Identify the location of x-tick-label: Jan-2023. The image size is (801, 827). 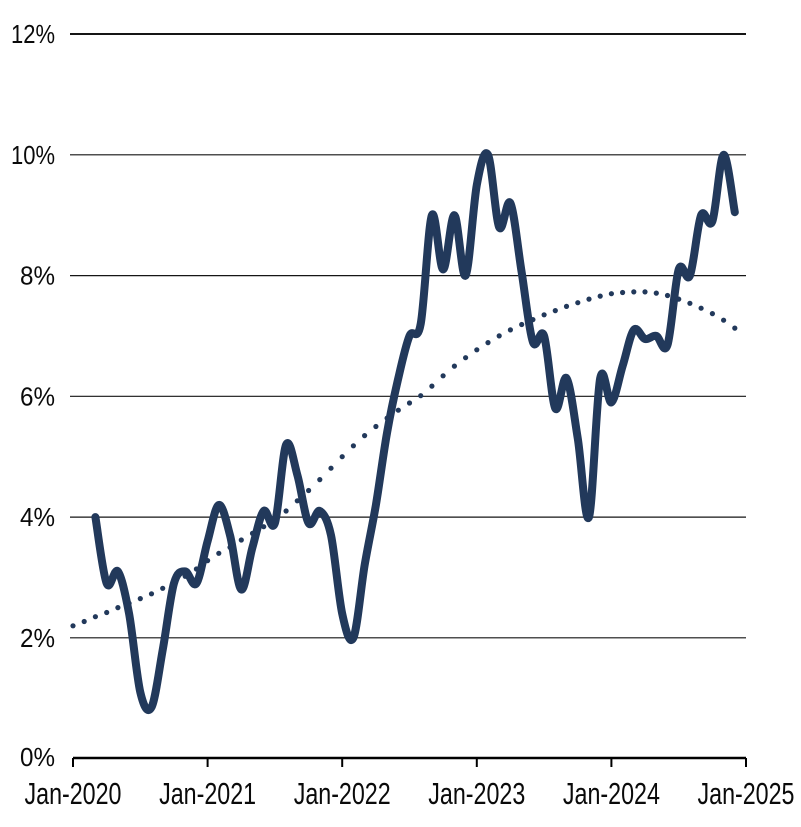
(476, 793).